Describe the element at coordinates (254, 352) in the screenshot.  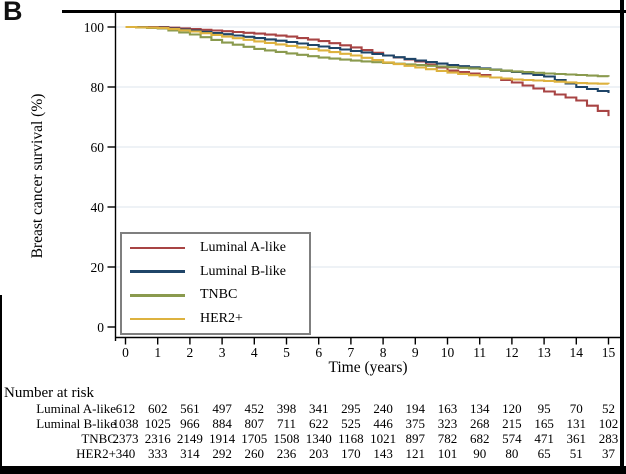
I see `x-tick-label-4: 4` at that location.